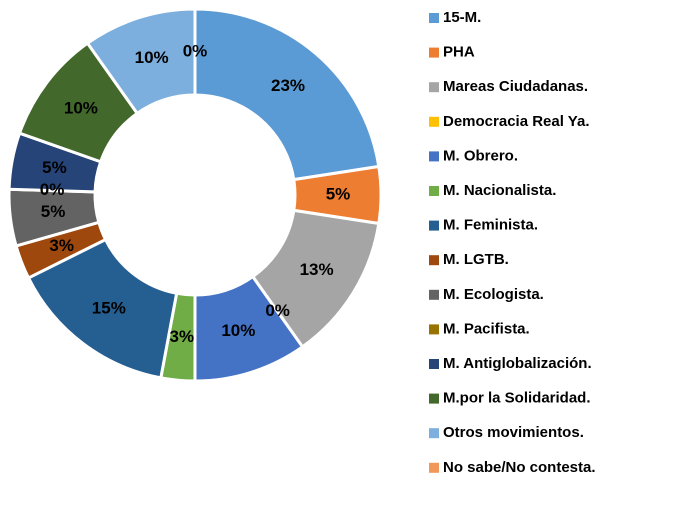  Describe the element at coordinates (517, 363) in the screenshot. I see `legend-label: M. Antiglobalización.` at that location.